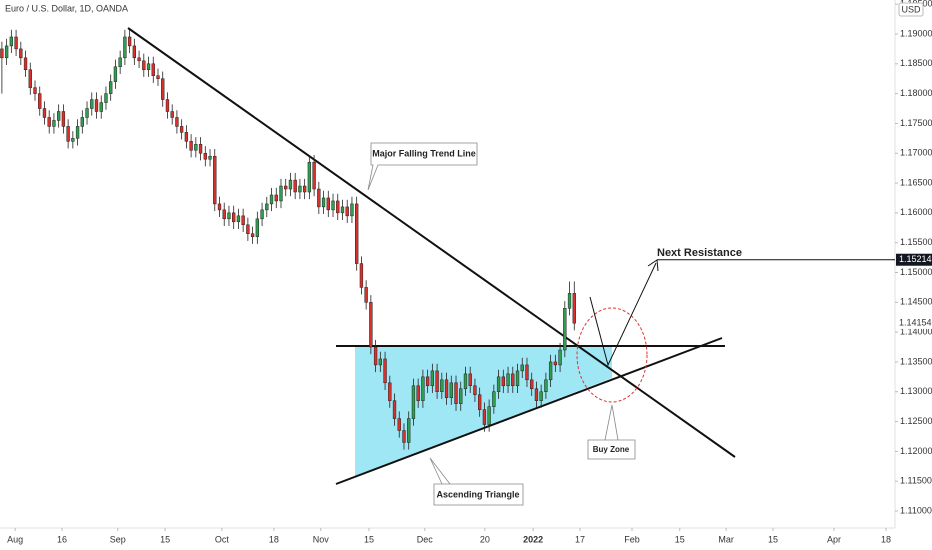  What do you see at coordinates (15, 539) in the screenshot?
I see `x-tick-label: Aug` at bounding box center [15, 539].